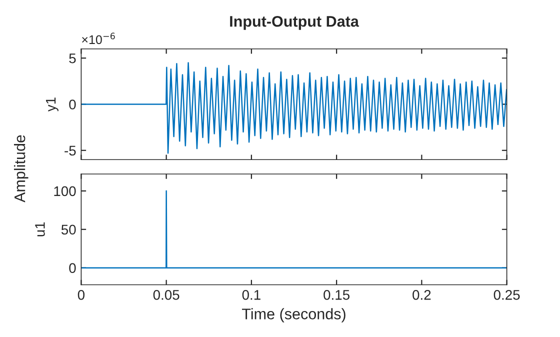 The height and width of the screenshot is (337, 560). What do you see at coordinates (81, 295) in the screenshot?
I see `x-tick-label: 0` at bounding box center [81, 295].